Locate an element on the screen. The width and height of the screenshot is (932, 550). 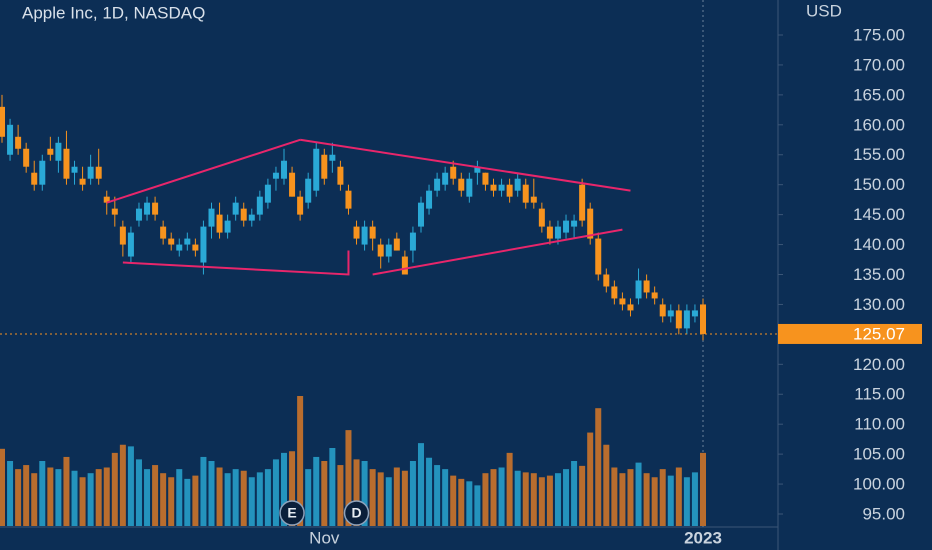
event-label: E is located at coordinates (291, 513).